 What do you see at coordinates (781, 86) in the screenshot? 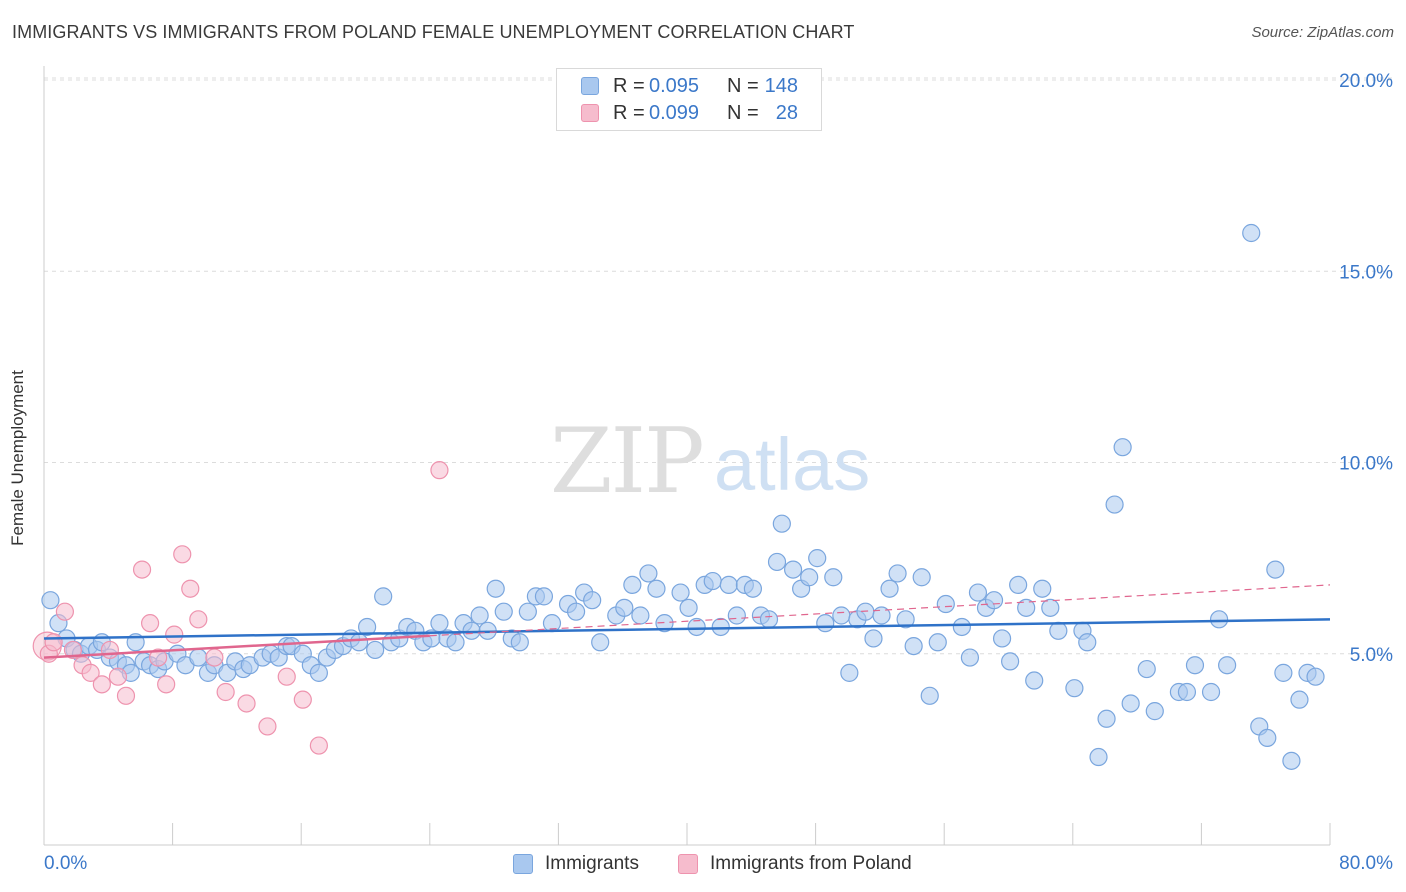
I see `n-value: 148` at bounding box center [781, 86].